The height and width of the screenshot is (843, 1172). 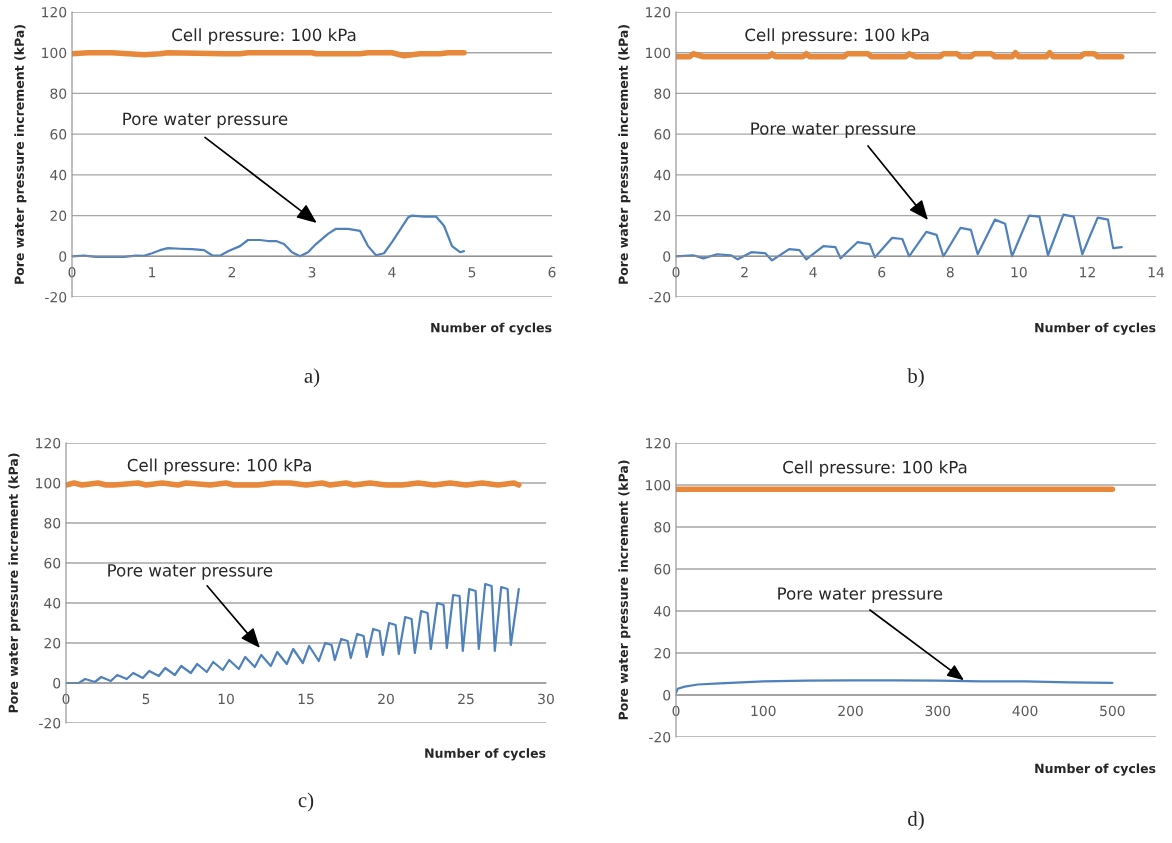 What do you see at coordinates (306, 802) in the screenshot?
I see `text: c)` at bounding box center [306, 802].